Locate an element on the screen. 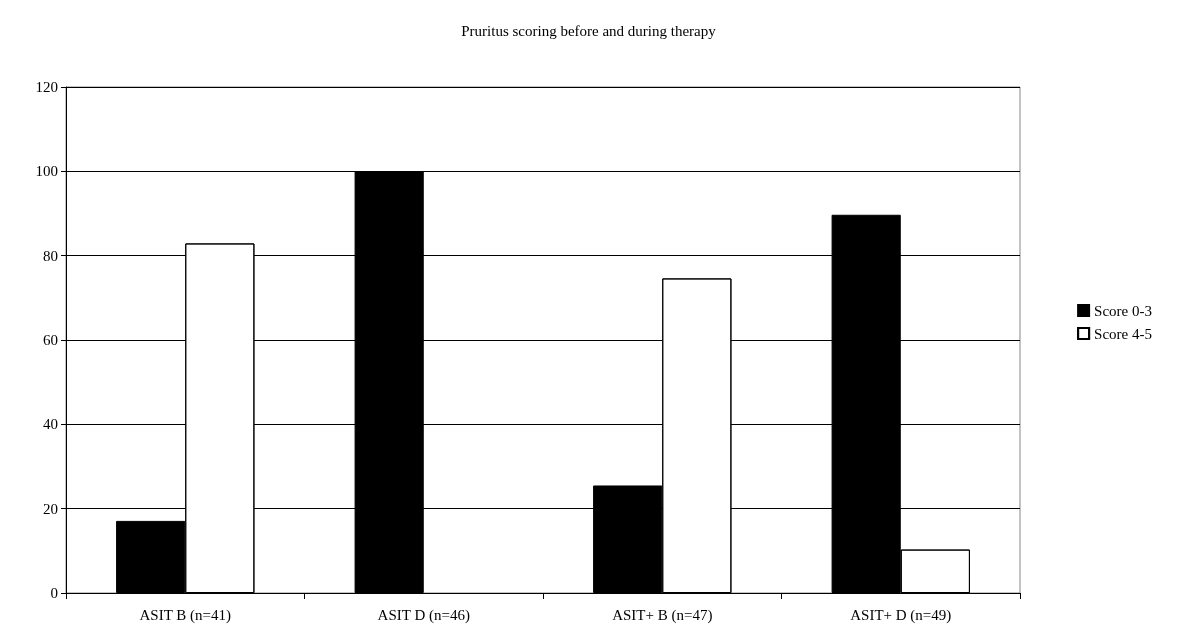  y-tick-label: 40 is located at coordinates (50, 424).